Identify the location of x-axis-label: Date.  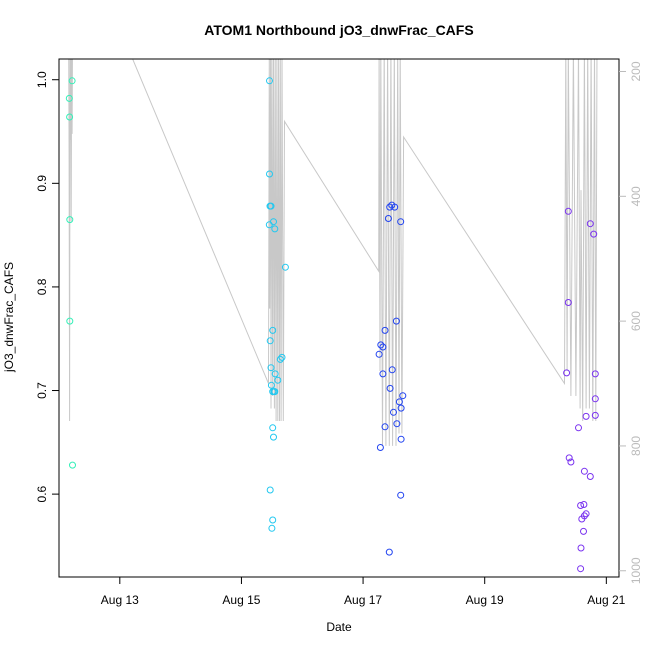
(339, 627).